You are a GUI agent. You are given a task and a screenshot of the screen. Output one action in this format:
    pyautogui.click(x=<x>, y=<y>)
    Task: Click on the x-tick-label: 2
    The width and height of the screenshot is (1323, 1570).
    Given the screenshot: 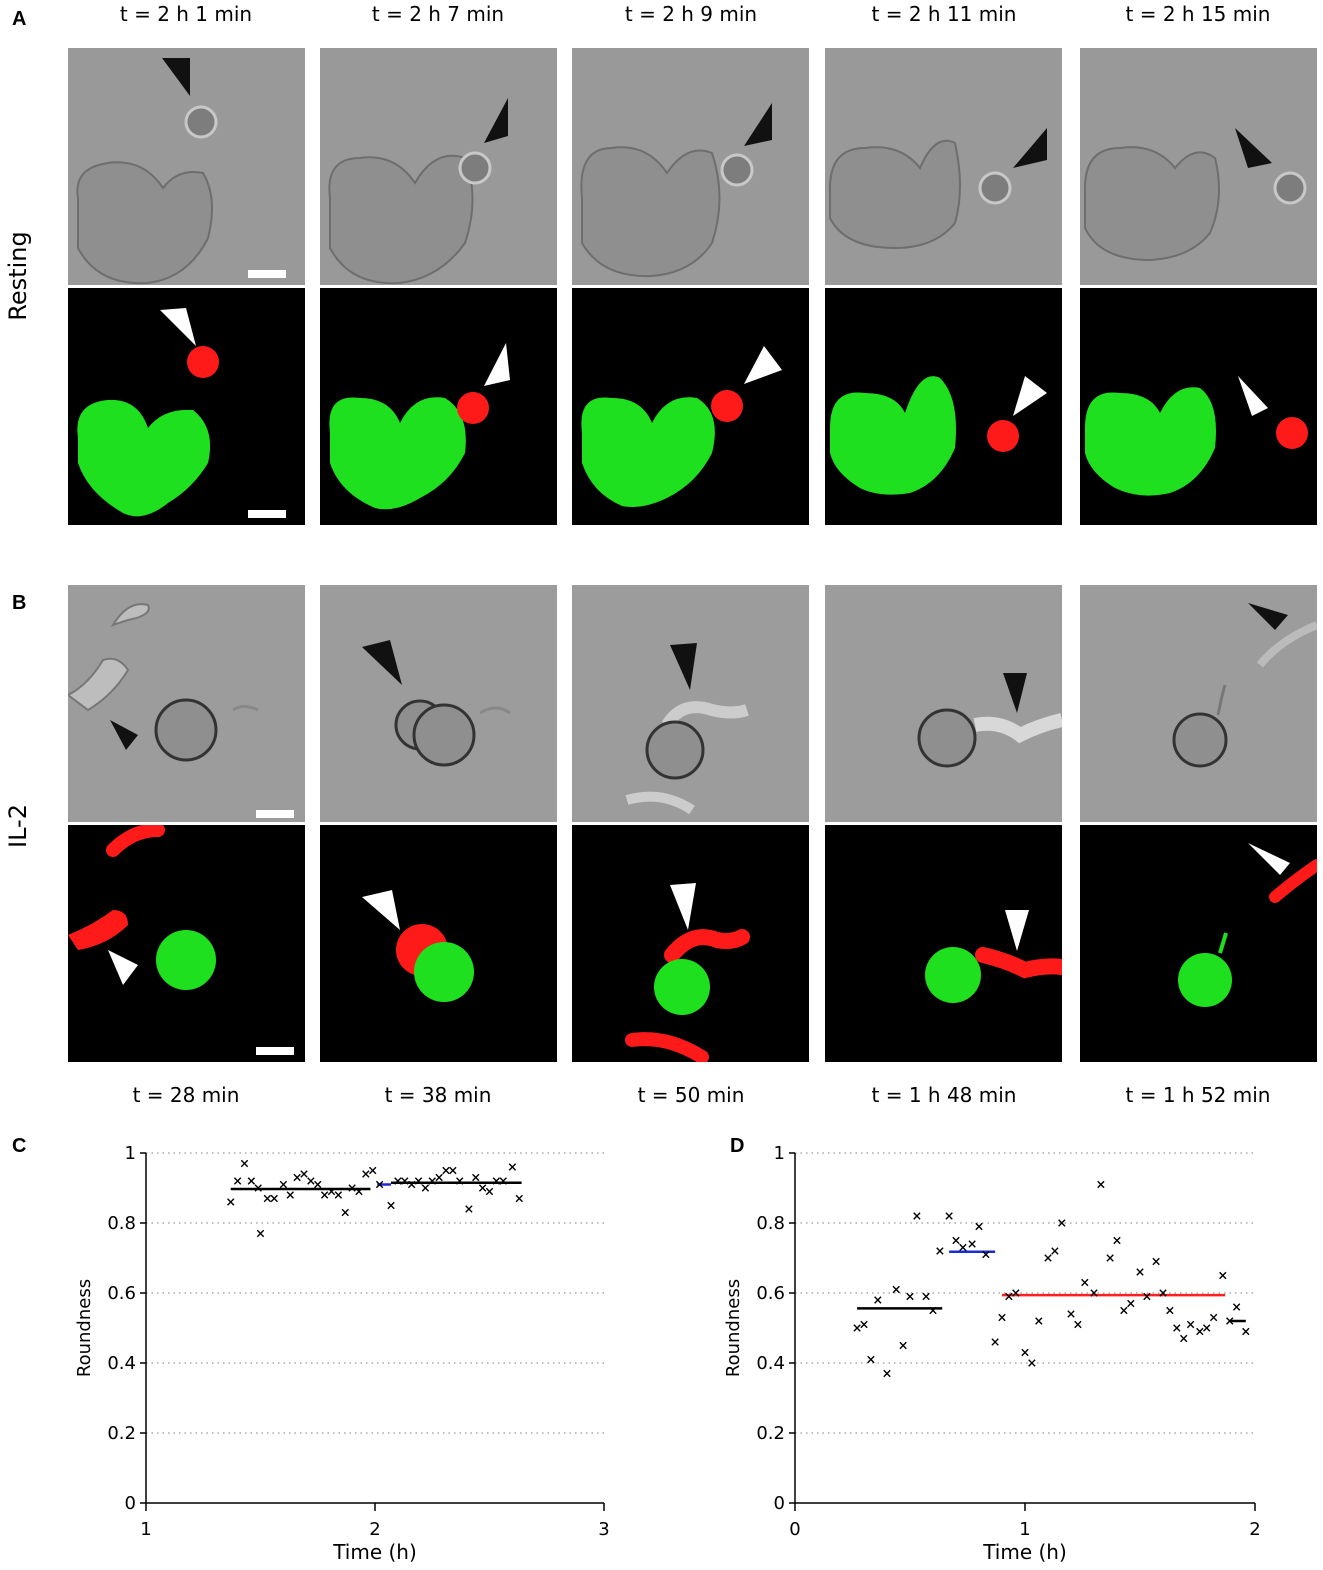 What is the action you would take?
    pyautogui.click(x=374, y=1529)
    